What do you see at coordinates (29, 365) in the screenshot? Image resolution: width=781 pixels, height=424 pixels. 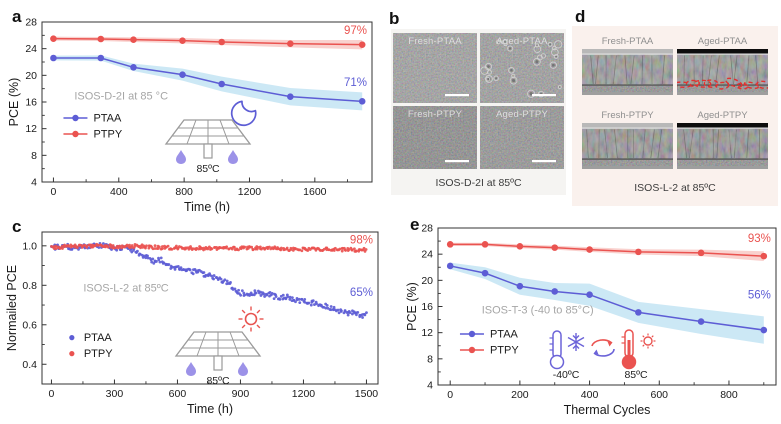 I see `svg-text: 0.4` at bounding box center [29, 365].